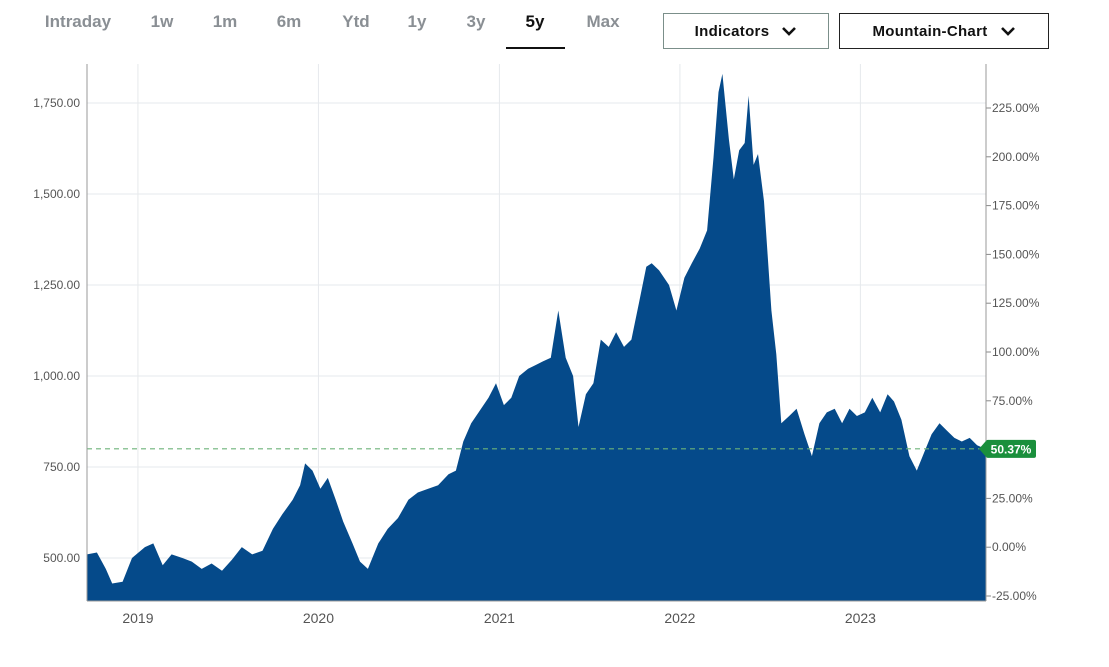 The width and height of the screenshot is (1109, 667). I want to click on x-tick-label: 2020, so click(318, 618).